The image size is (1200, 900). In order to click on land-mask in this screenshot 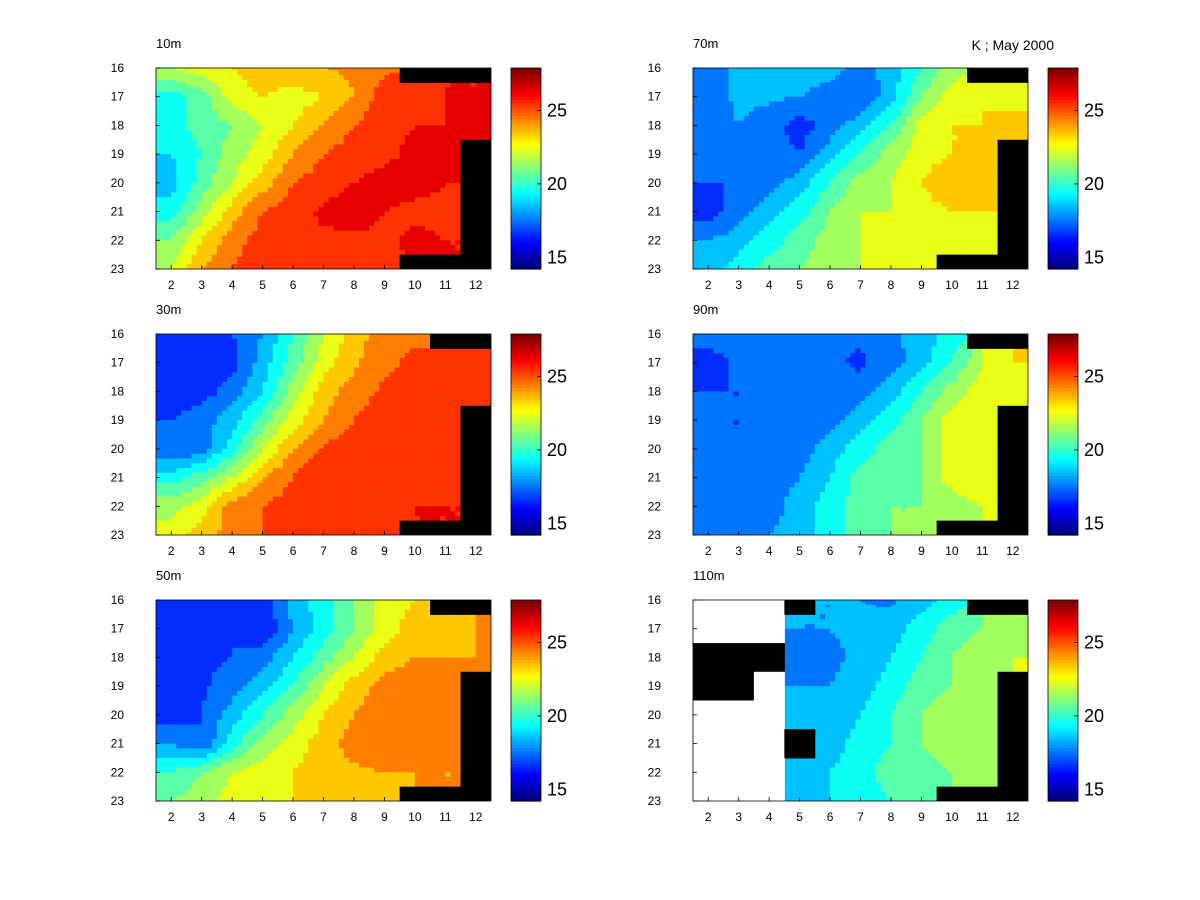, I will do `click(475, 261)`.